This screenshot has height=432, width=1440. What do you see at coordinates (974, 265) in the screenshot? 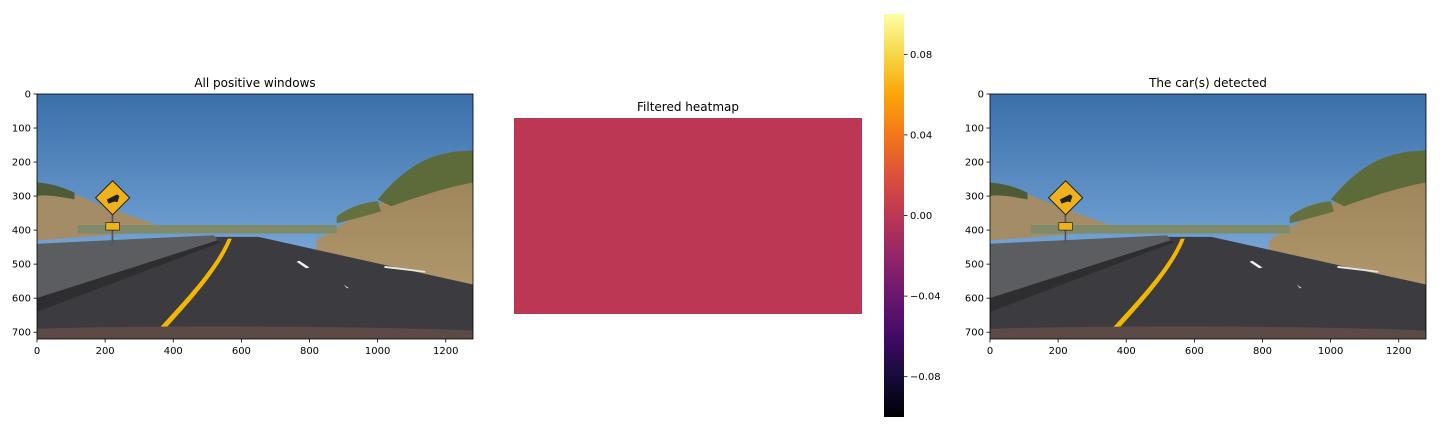
I see `panel3-ytick-label-5: 500` at bounding box center [974, 265].